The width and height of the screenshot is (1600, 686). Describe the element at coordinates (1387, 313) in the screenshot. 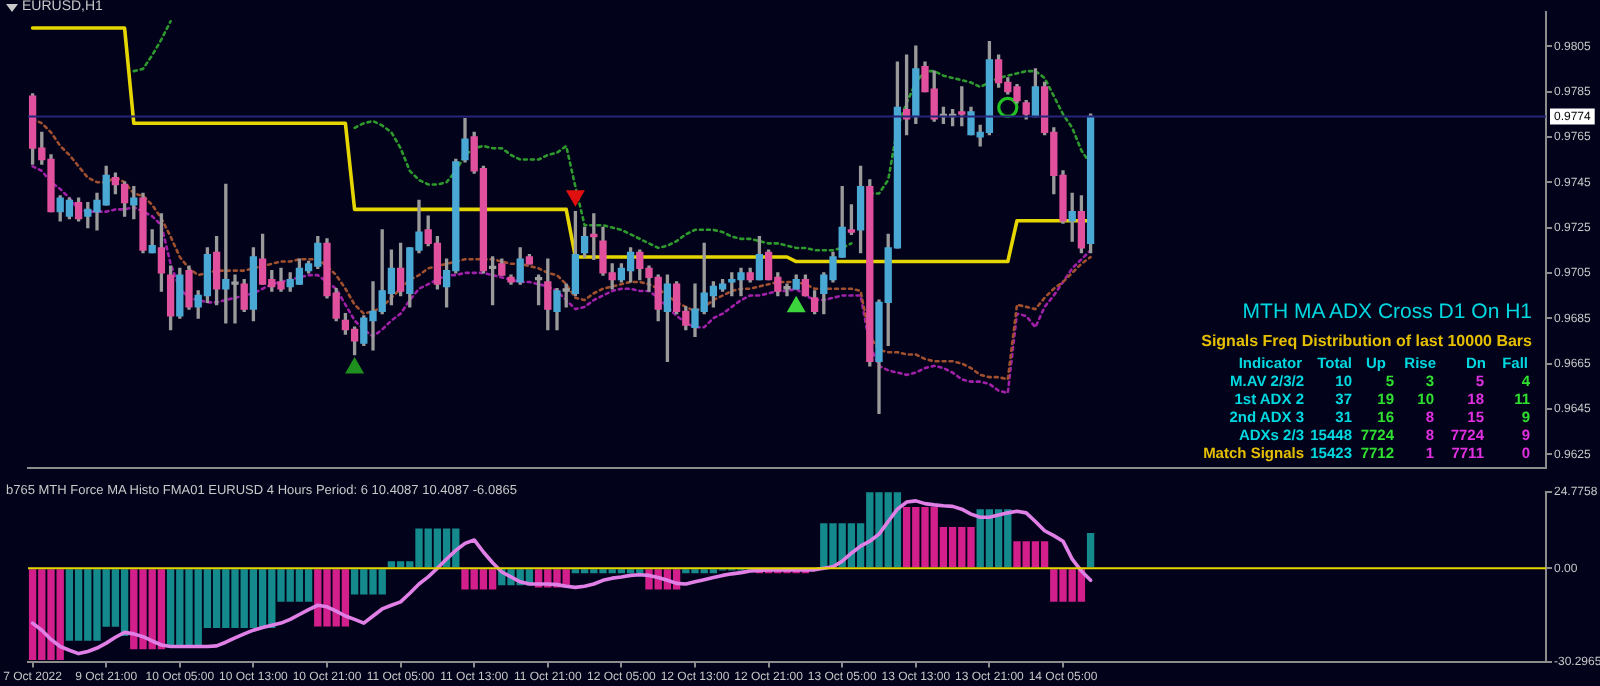

I see `annotation: MTH MA ADX Cross D1 On H1` at that location.